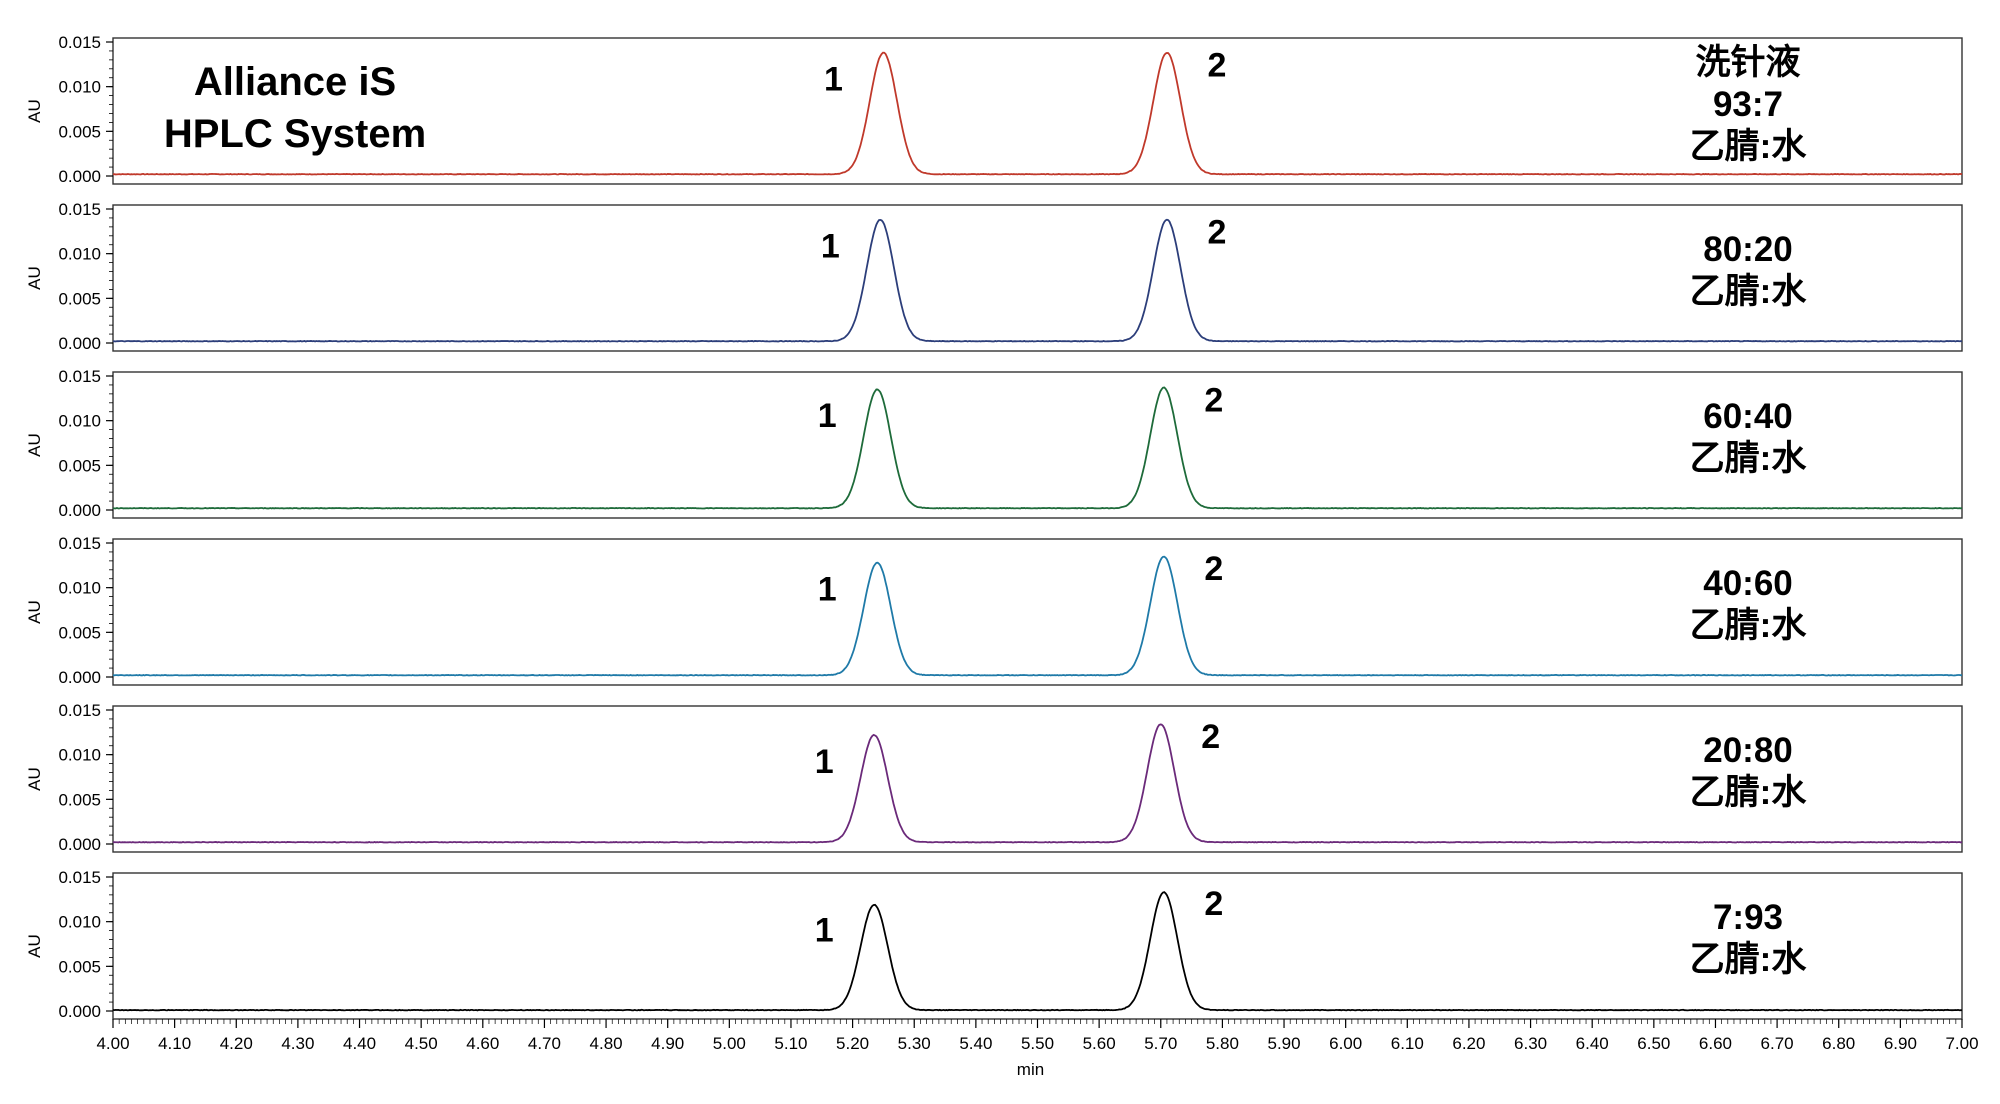 The image size is (2000, 1104). Describe the element at coordinates (852, 1043) in the screenshot. I see `x-tick-label: 5.20` at that location.